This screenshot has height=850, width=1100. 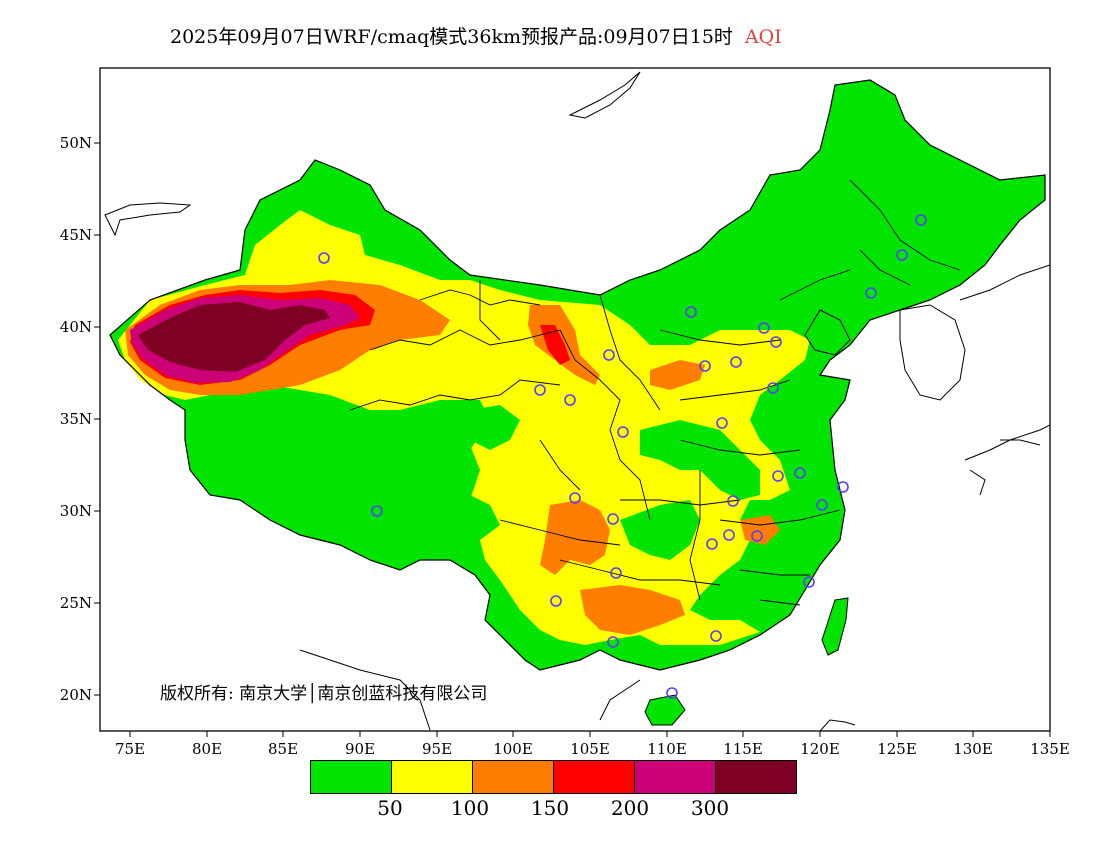 I want to click on hainan-island, so click(x=665, y=710).